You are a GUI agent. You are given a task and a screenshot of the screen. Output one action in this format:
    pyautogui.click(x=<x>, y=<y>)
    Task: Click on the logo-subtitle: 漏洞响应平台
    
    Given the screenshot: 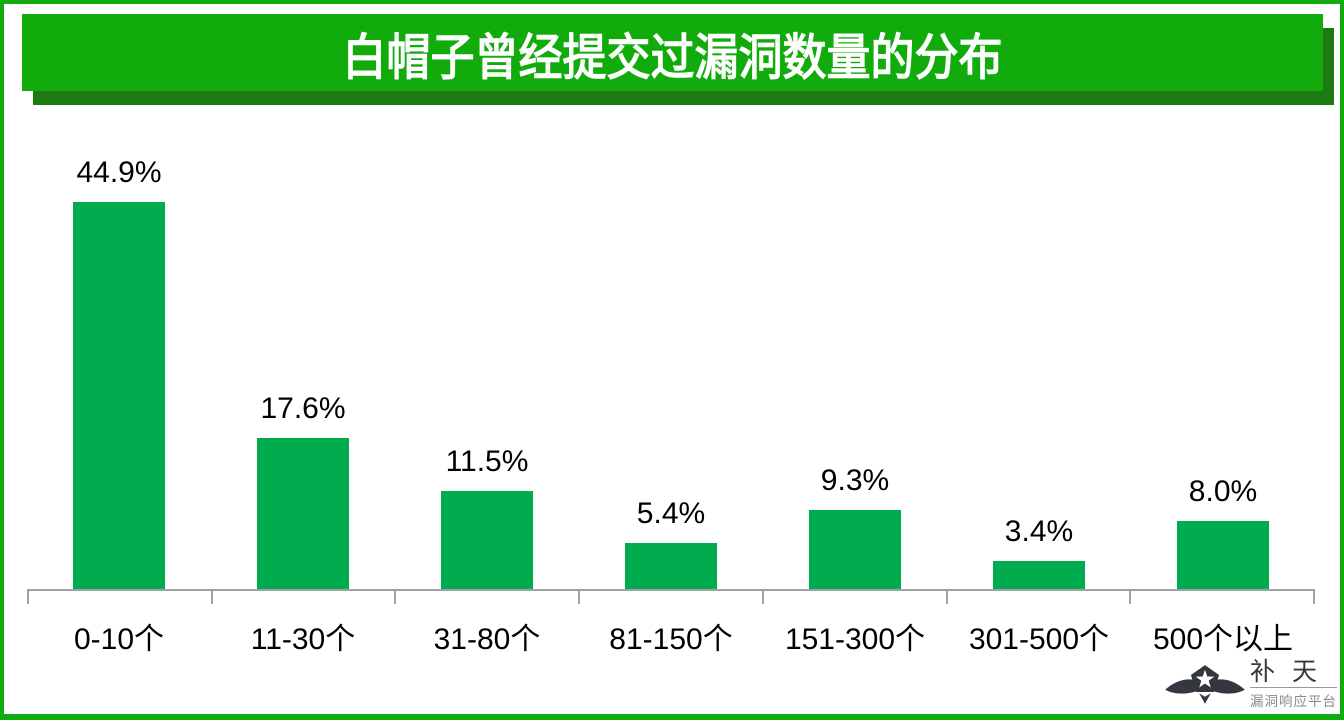 What is the action you would take?
    pyautogui.click(x=1293, y=701)
    